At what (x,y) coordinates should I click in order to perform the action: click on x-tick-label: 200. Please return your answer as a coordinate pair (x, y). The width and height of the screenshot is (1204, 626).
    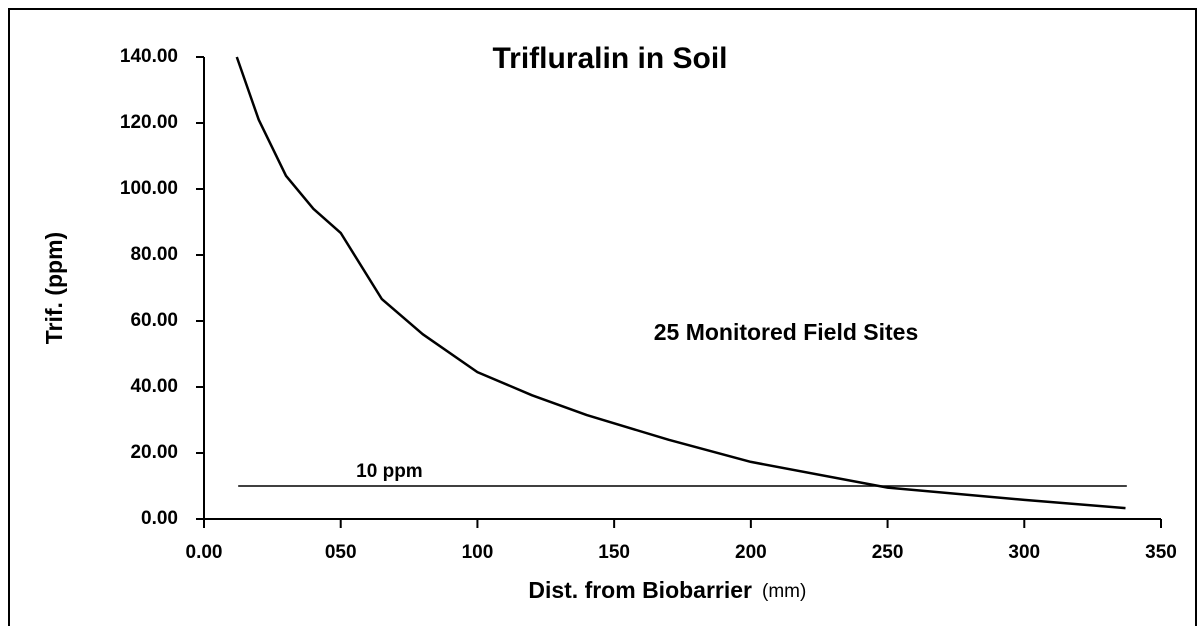
    Looking at the image, I should click on (751, 552).